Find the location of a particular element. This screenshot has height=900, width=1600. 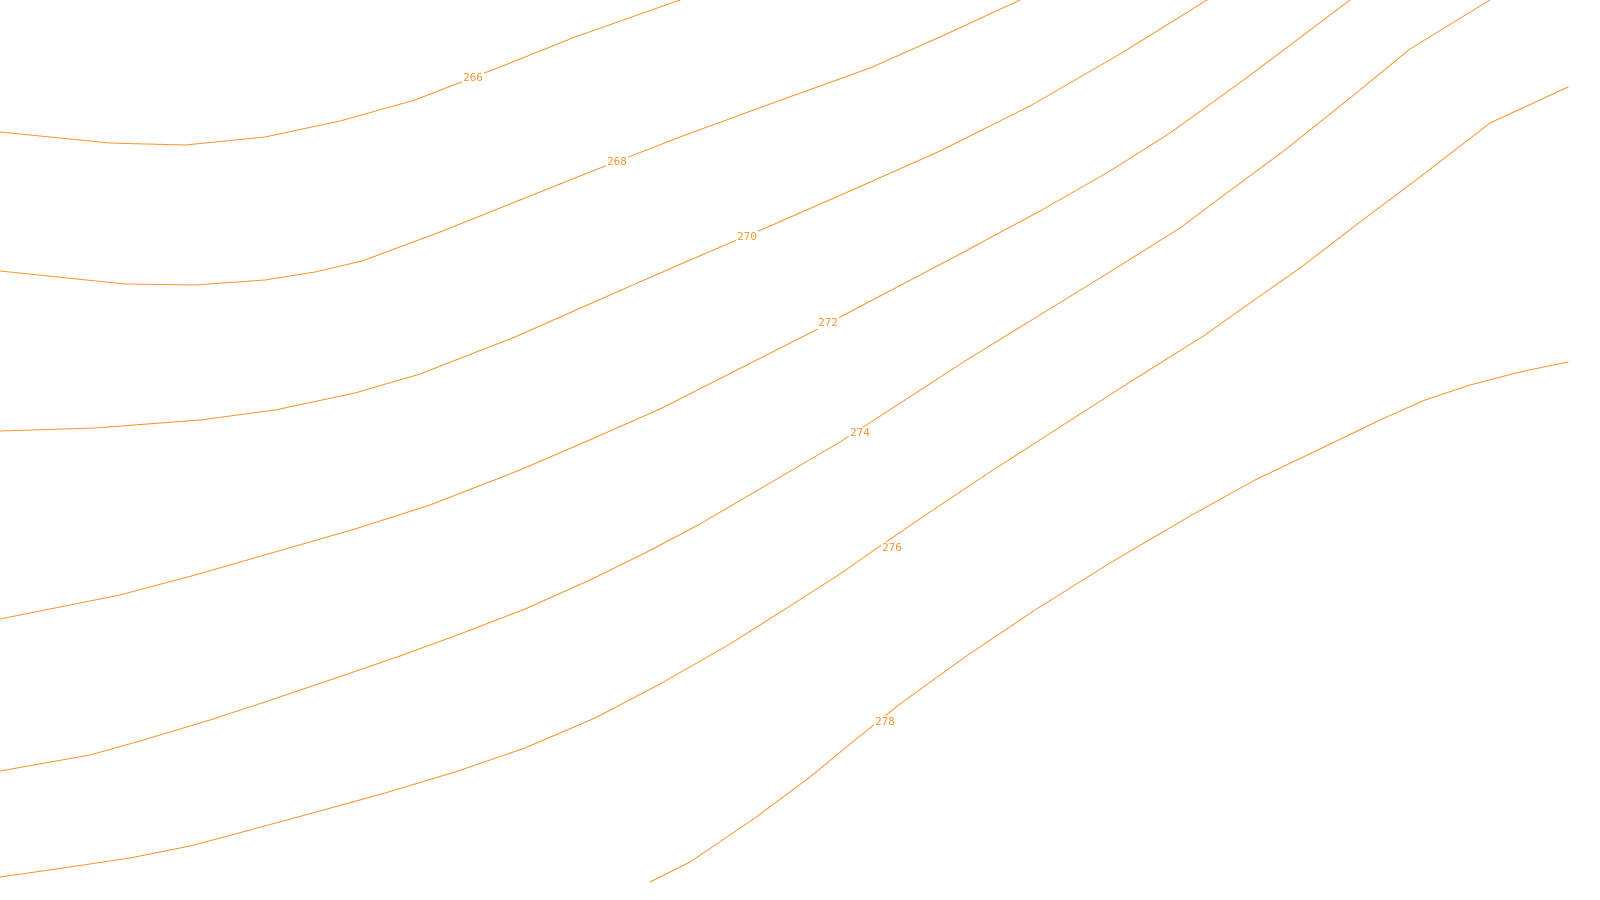

contour-label-268: 268 is located at coordinates (617, 161).